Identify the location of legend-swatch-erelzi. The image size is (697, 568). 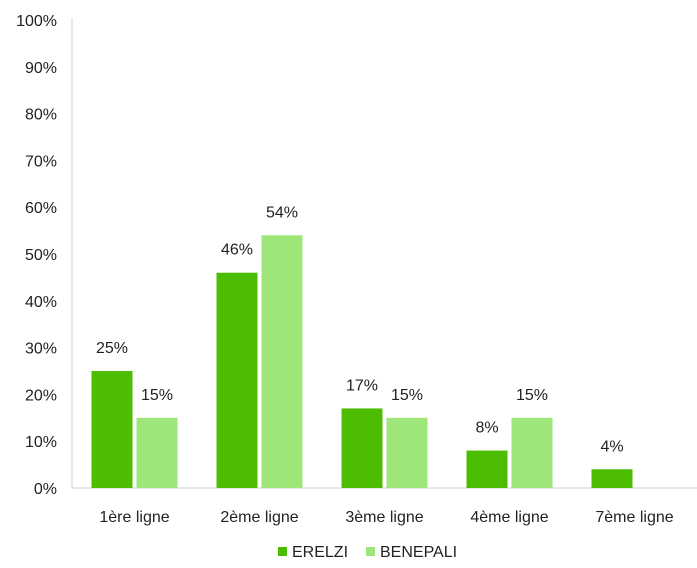
(282, 551).